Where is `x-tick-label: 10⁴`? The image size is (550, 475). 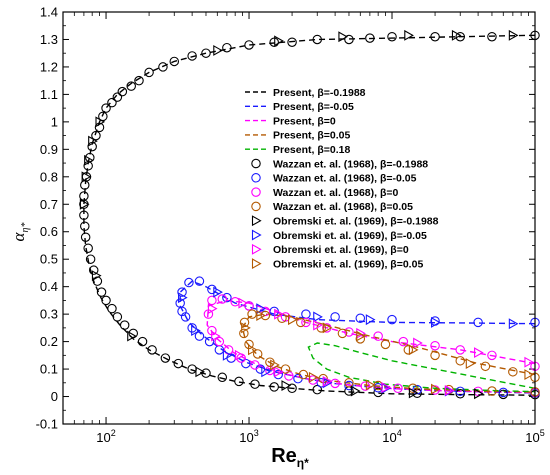
x-tick-label: 10⁴ is located at coordinates (391, 436).